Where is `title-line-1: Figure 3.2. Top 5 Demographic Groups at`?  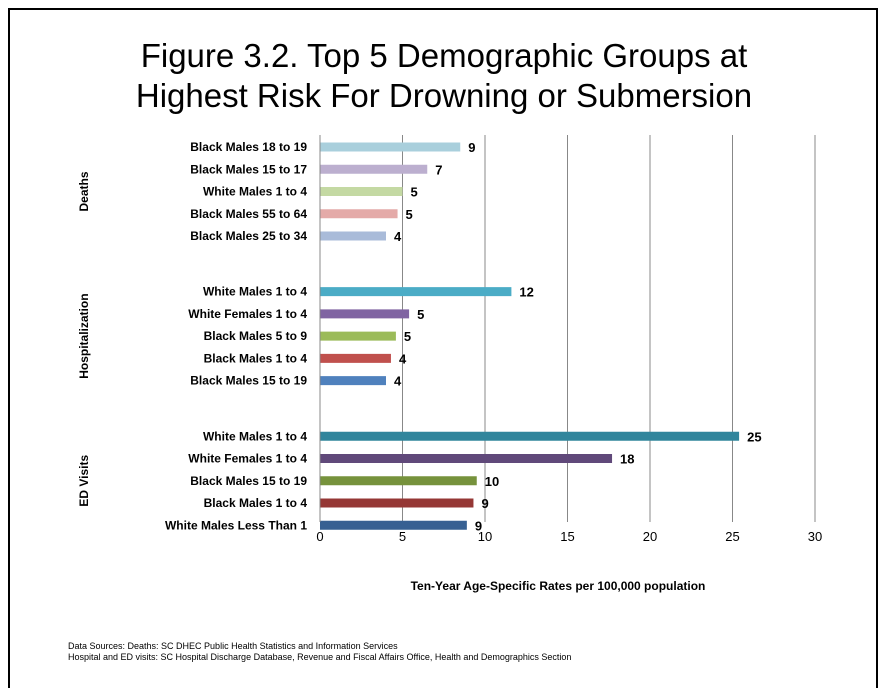
title-line-1: Figure 3.2. Top 5 Demographic Groups at is located at coordinates (444, 55).